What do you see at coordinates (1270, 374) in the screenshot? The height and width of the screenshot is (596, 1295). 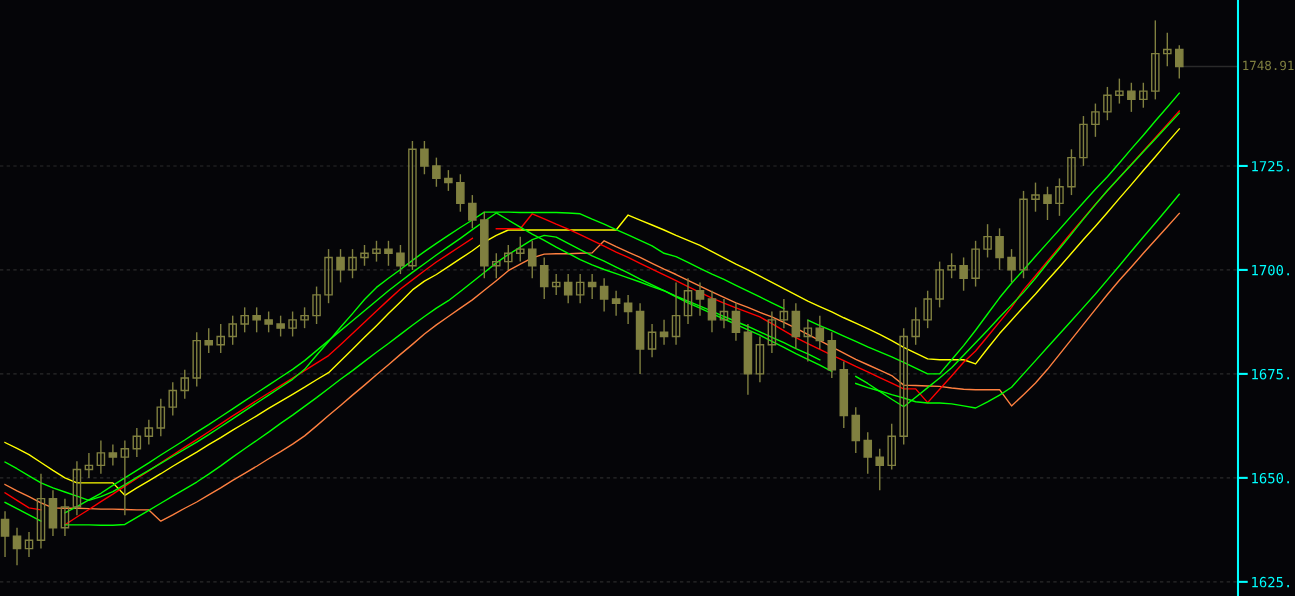 I see `y-tick-label: 1675.` at bounding box center [1270, 374].